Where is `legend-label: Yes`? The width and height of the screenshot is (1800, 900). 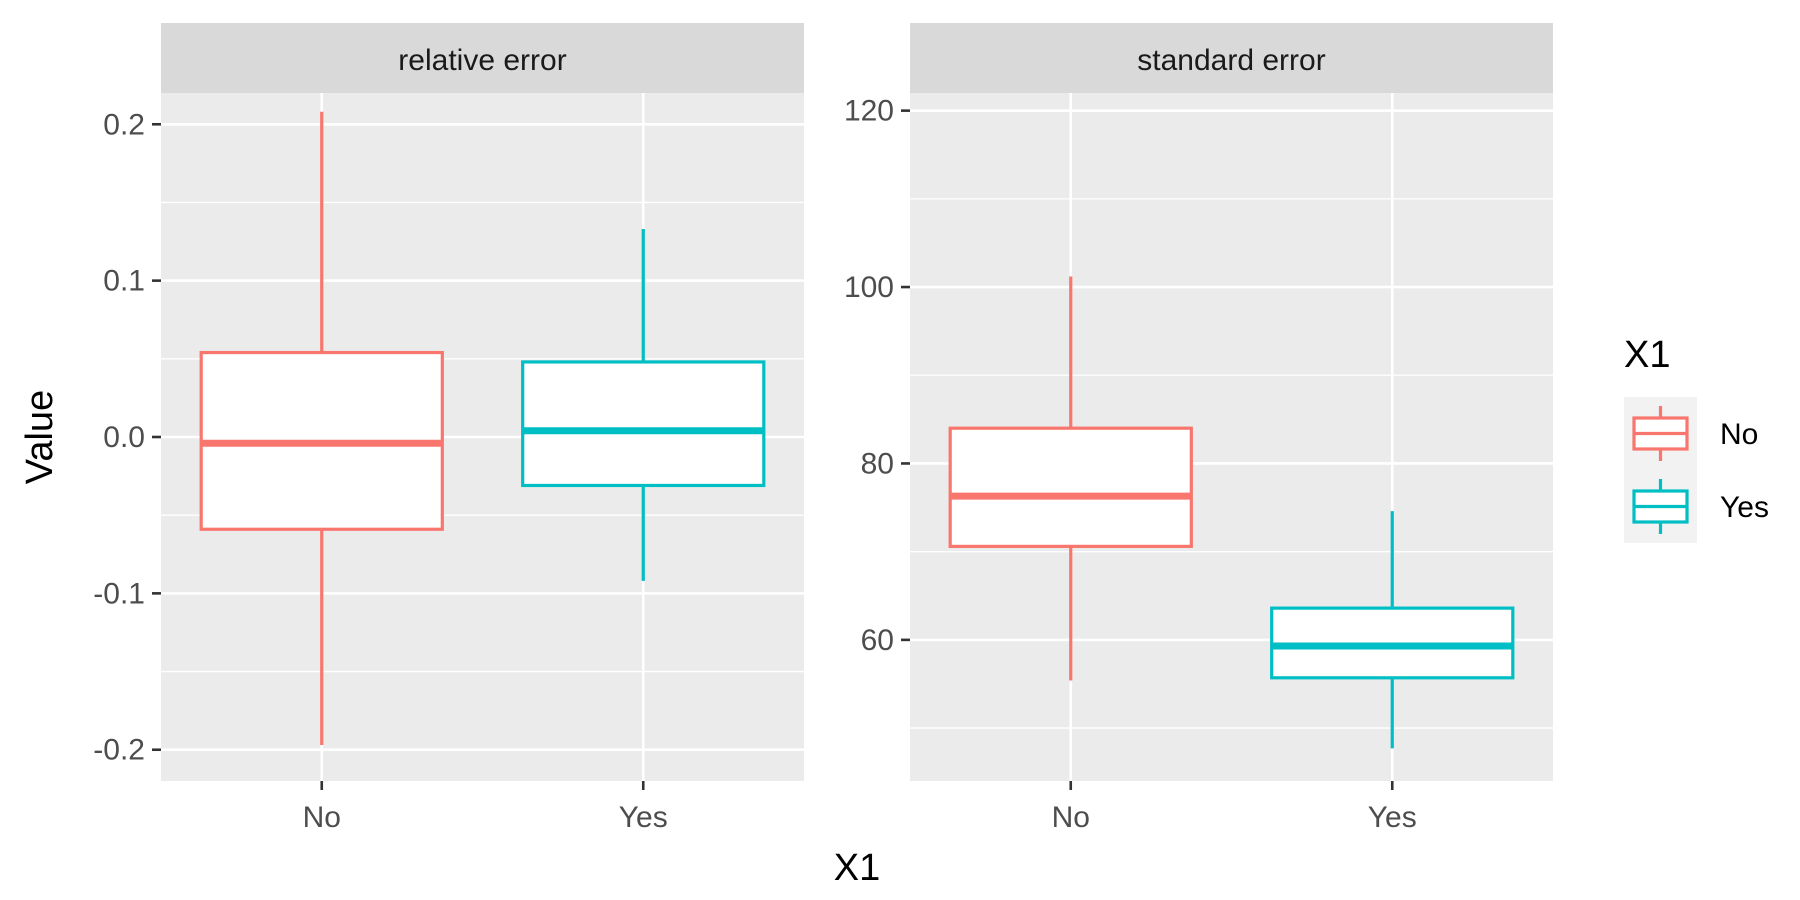
legend-label: Yes is located at coordinates (1744, 507).